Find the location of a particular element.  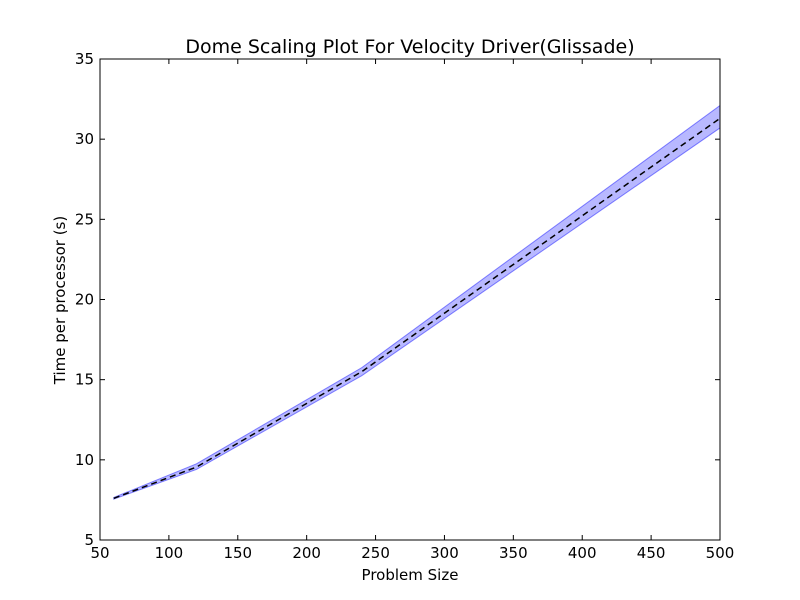

x-tick-label: 450 is located at coordinates (651, 553).